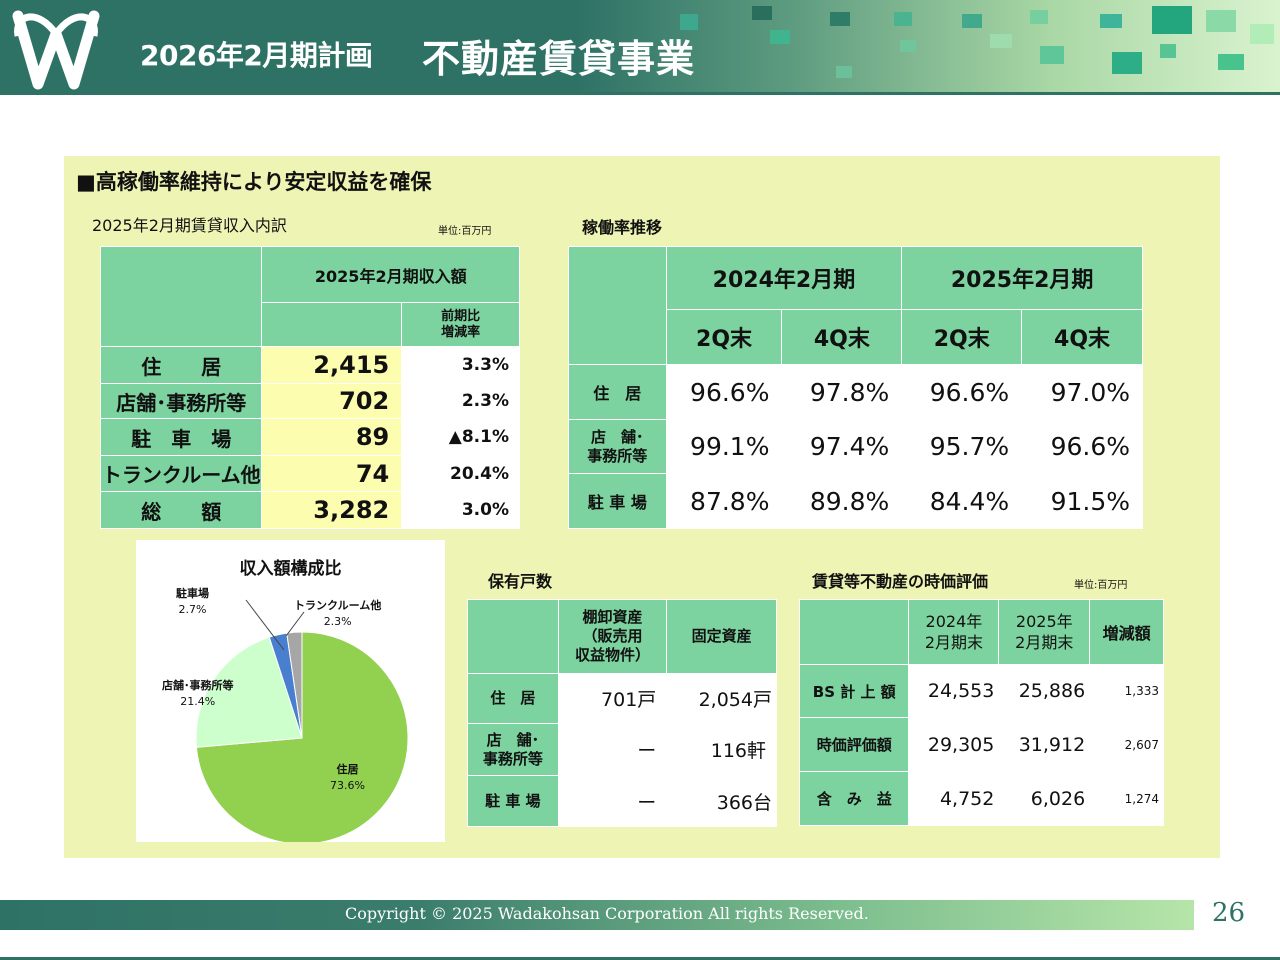  I want to click on table-row: 駐 車 場 87.8% 89.8% 84.4% 91.5%, so click(855, 501).